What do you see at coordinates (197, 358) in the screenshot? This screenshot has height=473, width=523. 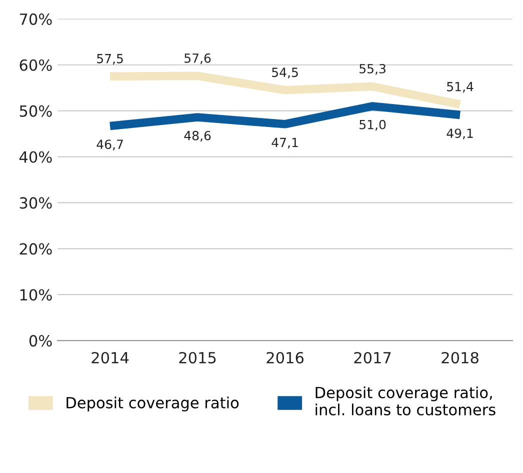 I see `x-tick-label: 2015` at bounding box center [197, 358].